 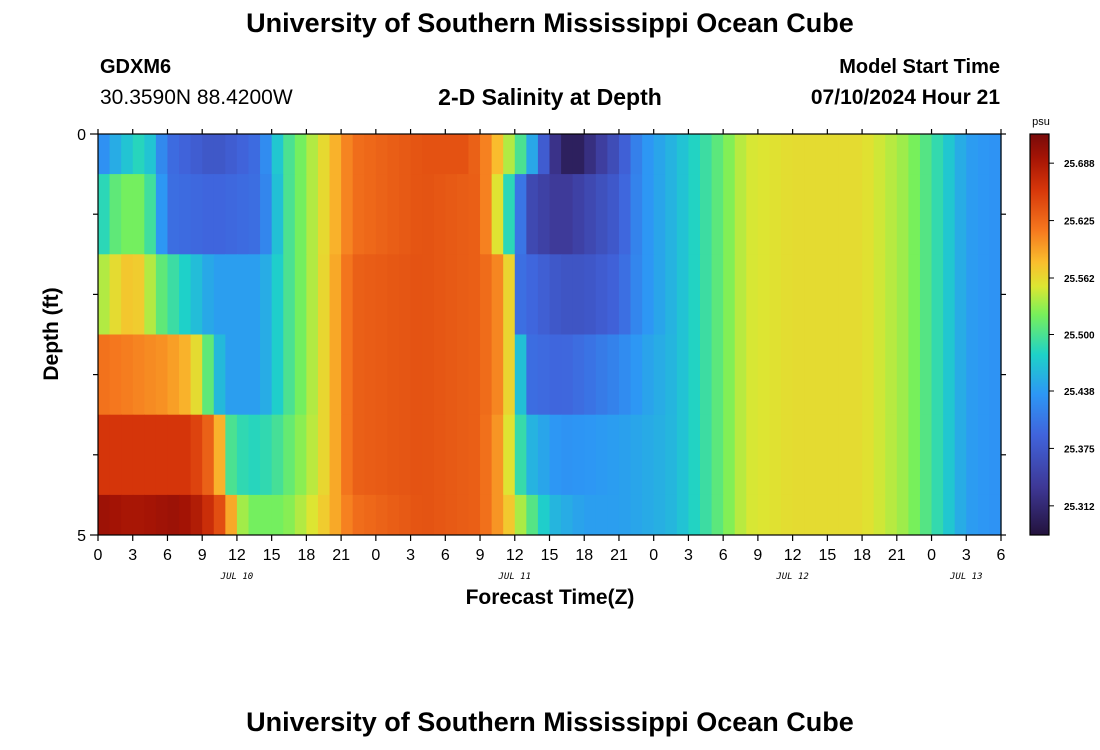 I want to click on x-tick-label: 18, so click(x=584, y=555).